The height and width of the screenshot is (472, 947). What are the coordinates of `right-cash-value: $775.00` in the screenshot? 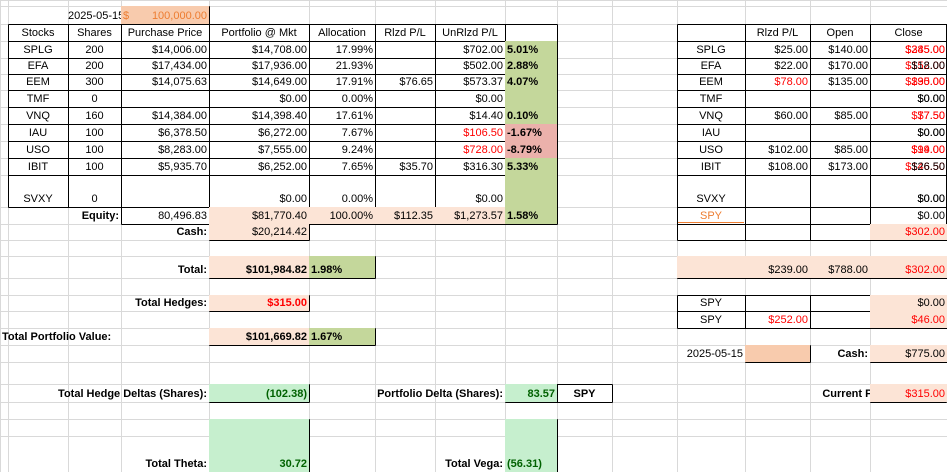 It's located at (908, 353).